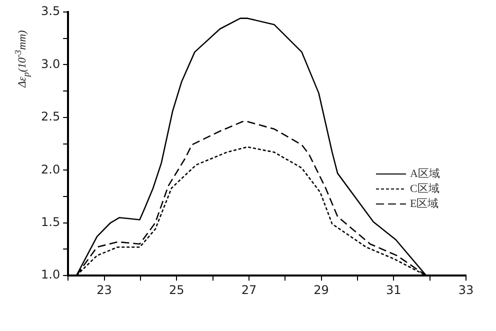 The height and width of the screenshot is (331, 496). Describe the element at coordinates (249, 289) in the screenshot. I see `x-tick-label: 27` at that location.